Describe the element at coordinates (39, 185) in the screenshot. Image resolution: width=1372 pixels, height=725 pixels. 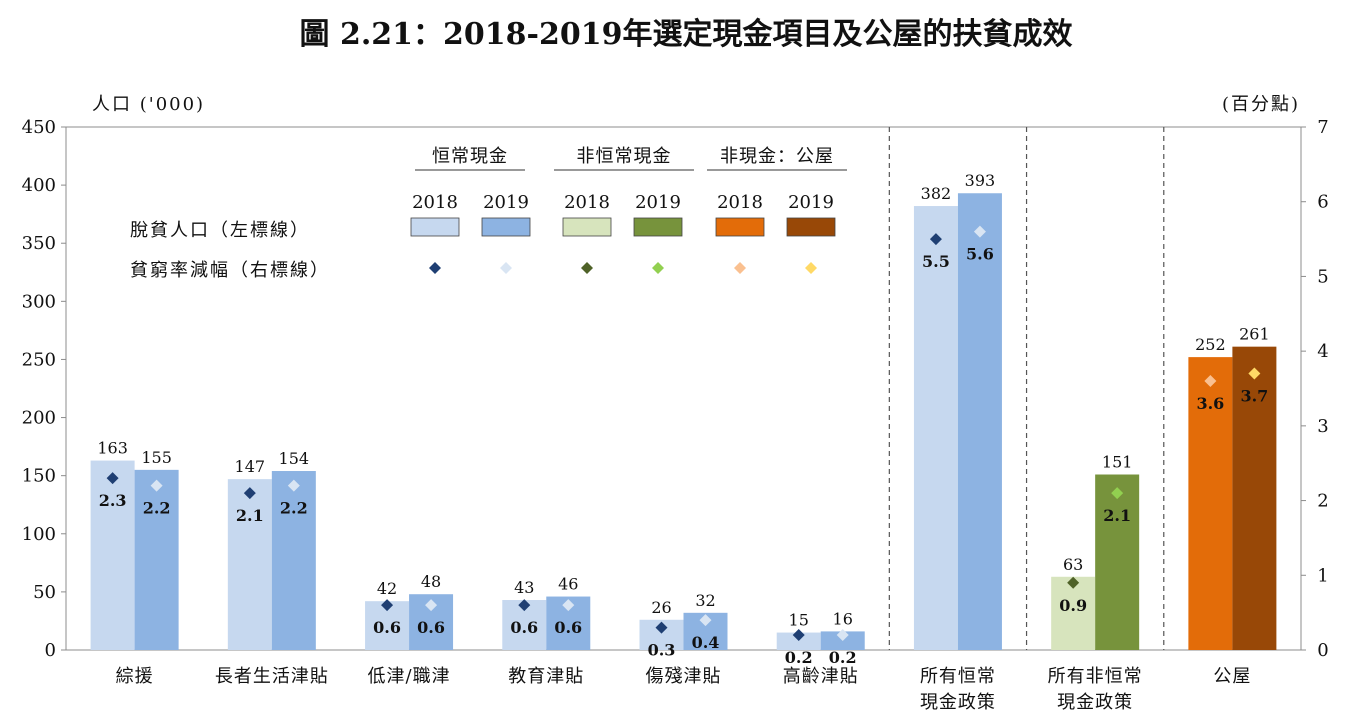
I see `left-tick-label: 400` at that location.